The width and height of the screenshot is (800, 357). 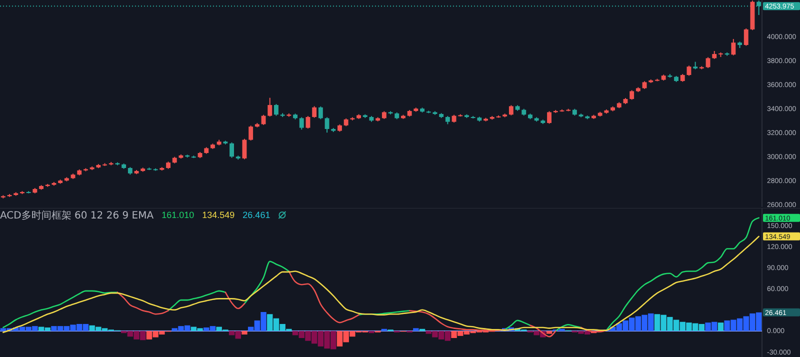 I want to click on annotation: 26.461, so click(x=256, y=215).